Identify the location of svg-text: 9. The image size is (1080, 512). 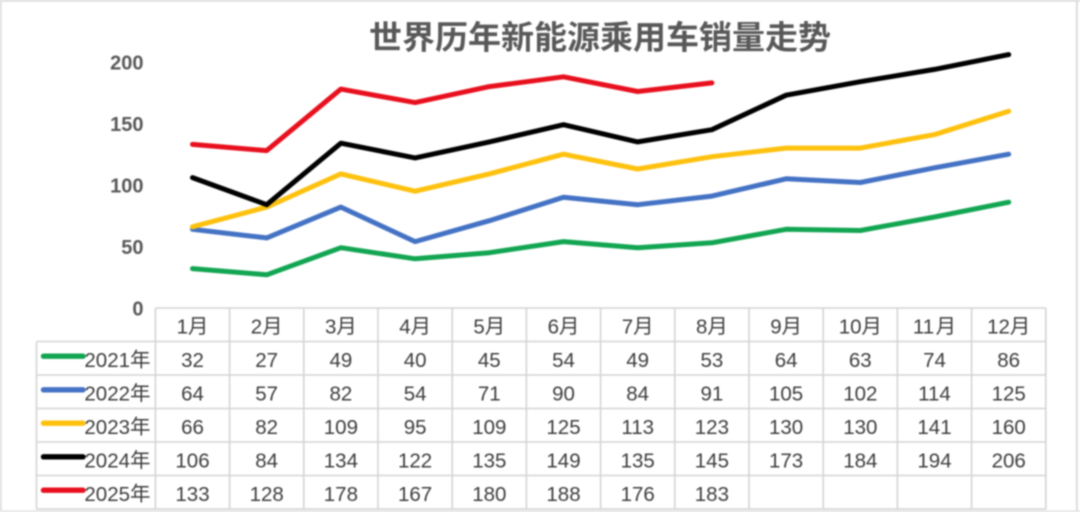
(775, 326).